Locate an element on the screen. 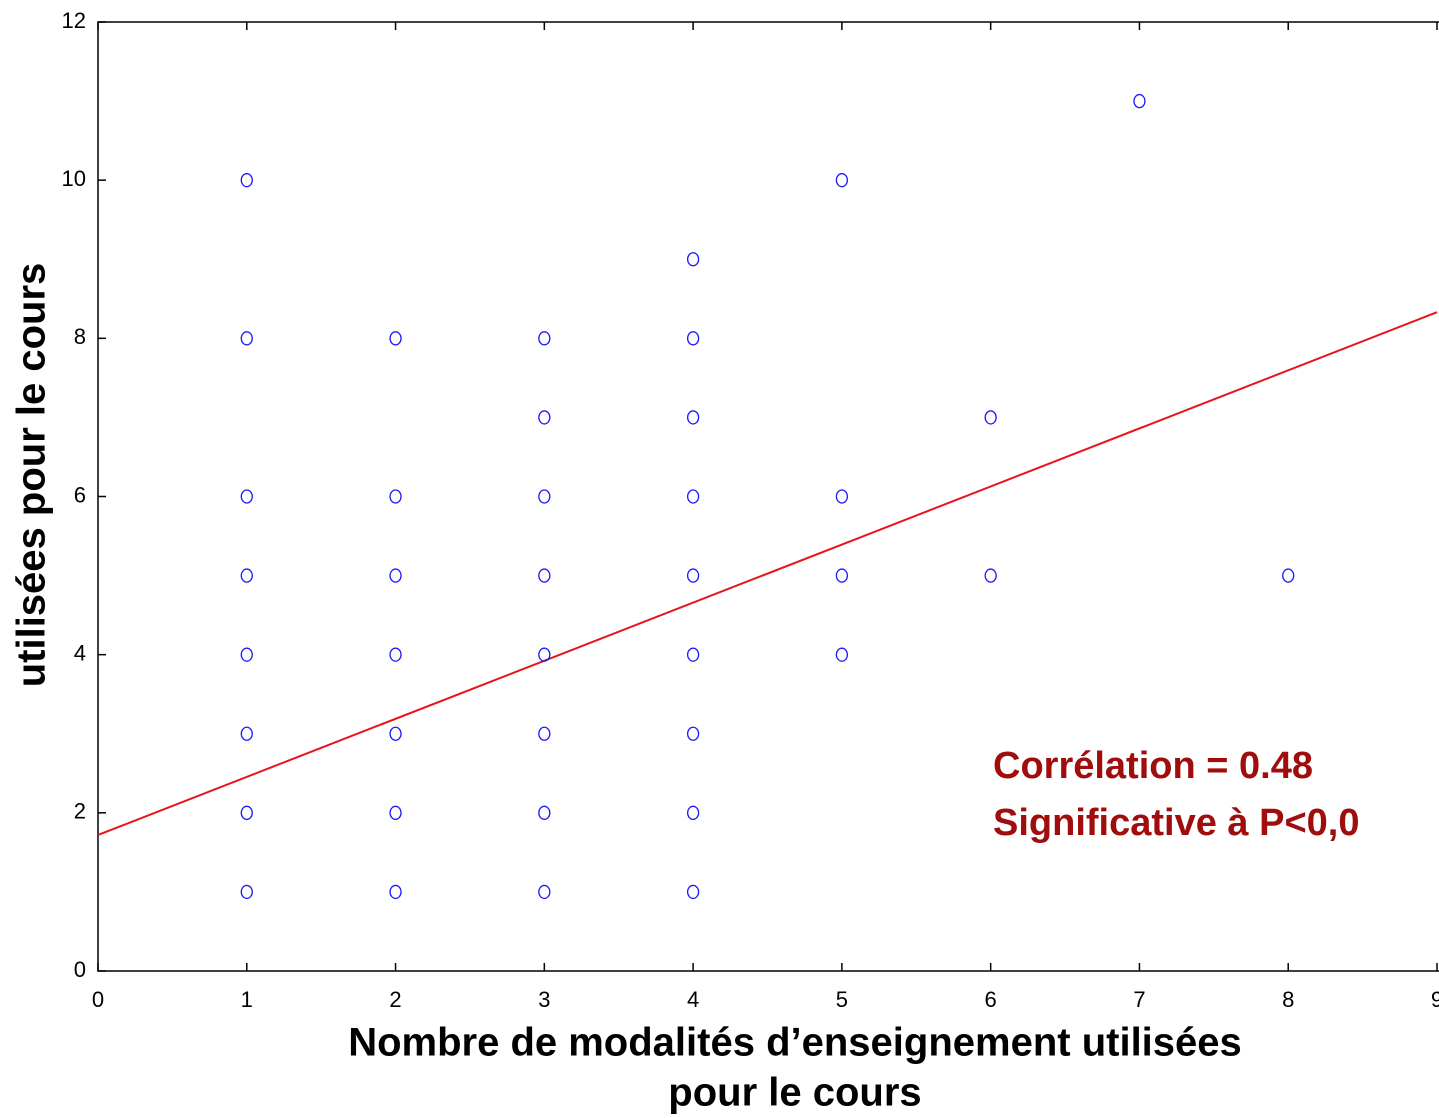  y-tick-label: 8 is located at coordinates (80, 336).